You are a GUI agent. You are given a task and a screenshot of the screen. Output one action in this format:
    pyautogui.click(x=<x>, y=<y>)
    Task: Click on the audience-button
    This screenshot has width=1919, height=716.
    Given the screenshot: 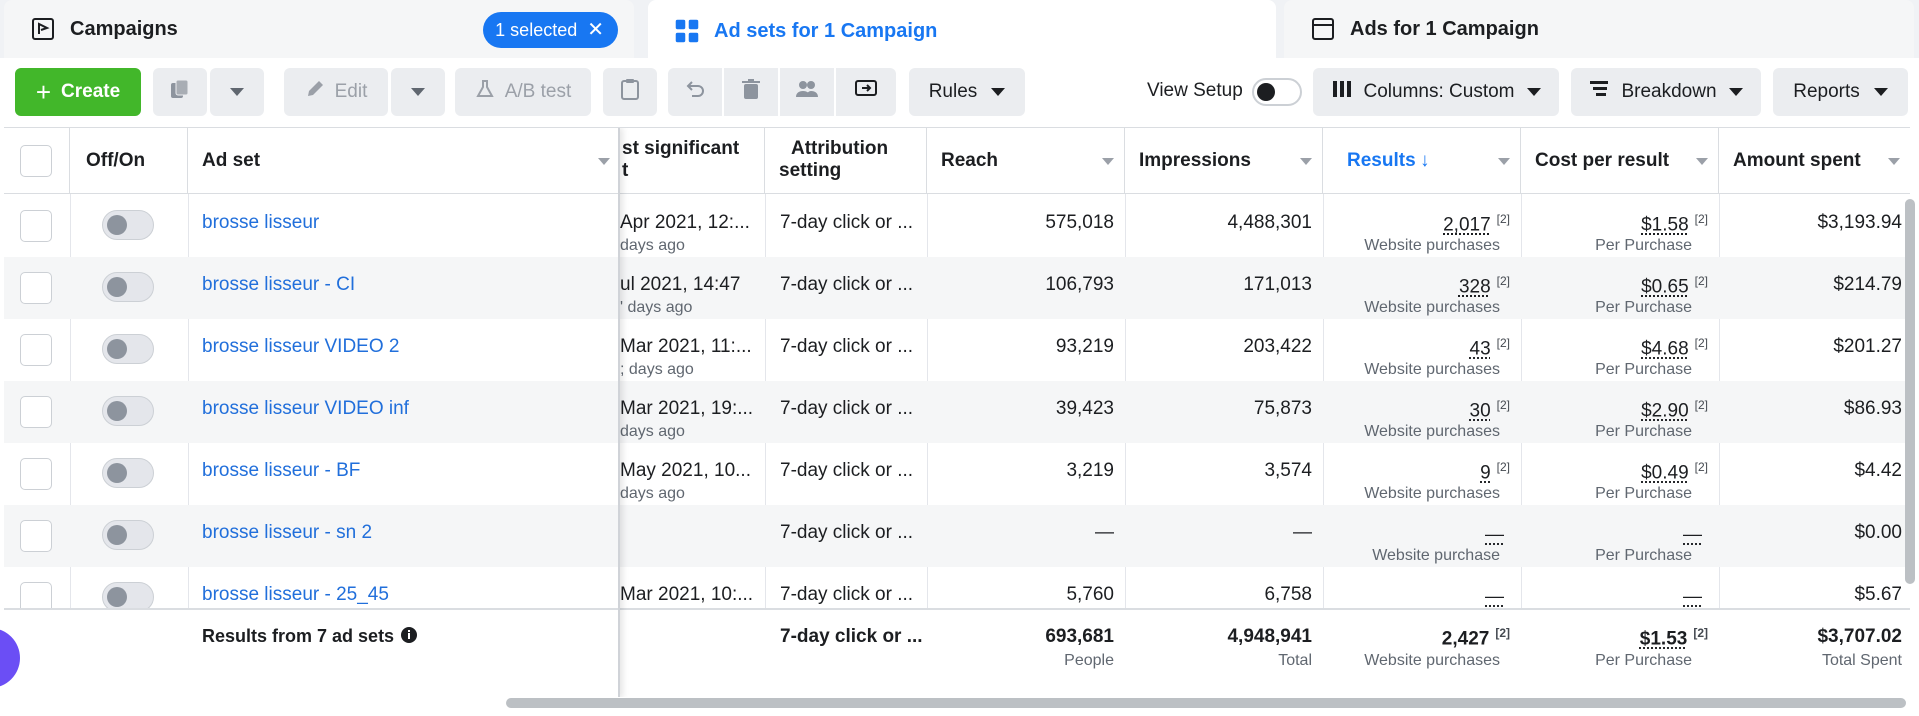 What is the action you would take?
    pyautogui.click(x=807, y=92)
    